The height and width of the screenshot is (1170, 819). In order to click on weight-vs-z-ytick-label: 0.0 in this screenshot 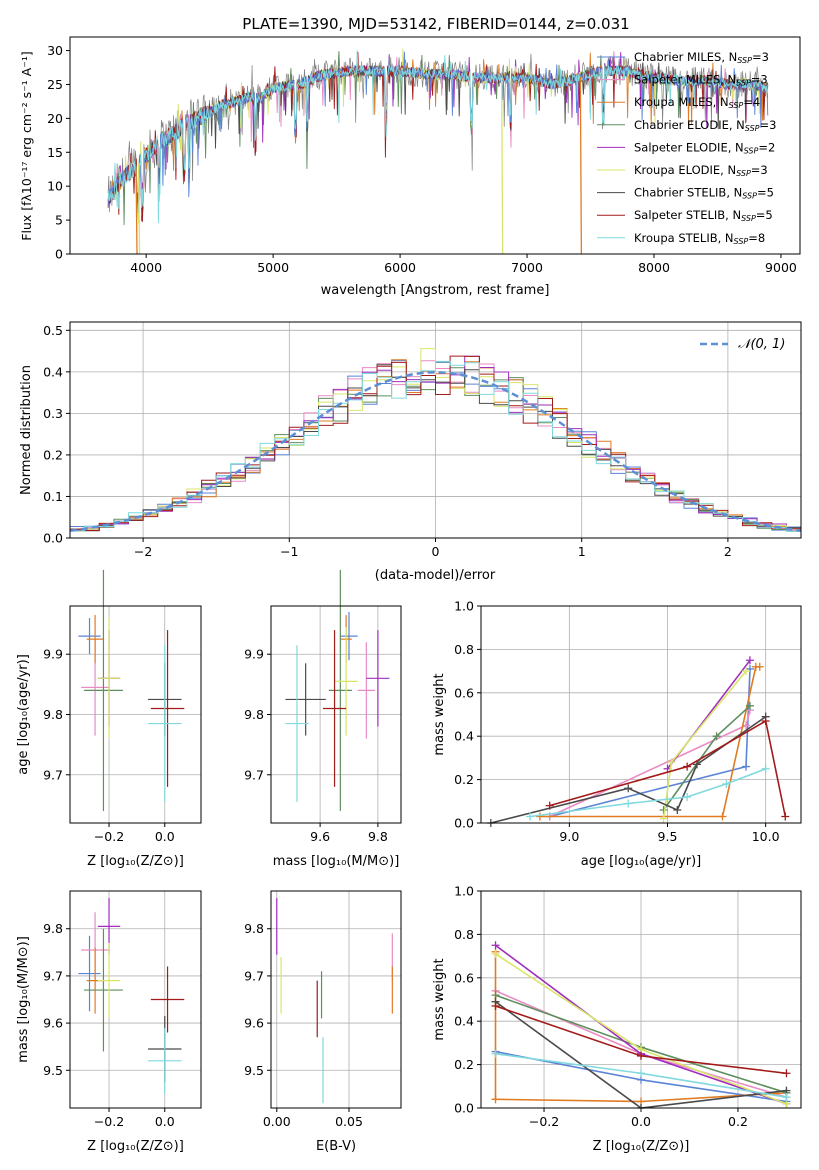, I will do `click(464, 1108)`.